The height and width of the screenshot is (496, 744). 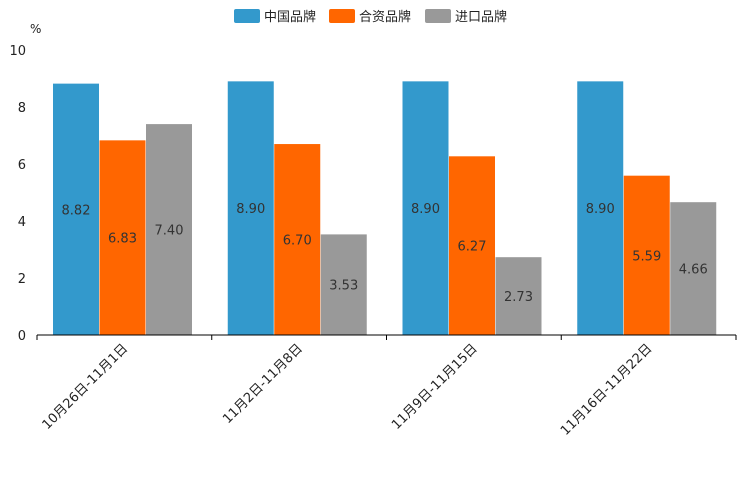 What do you see at coordinates (435, 387) in the screenshot?
I see `x-category-label: 11月9日-11月15日` at bounding box center [435, 387].